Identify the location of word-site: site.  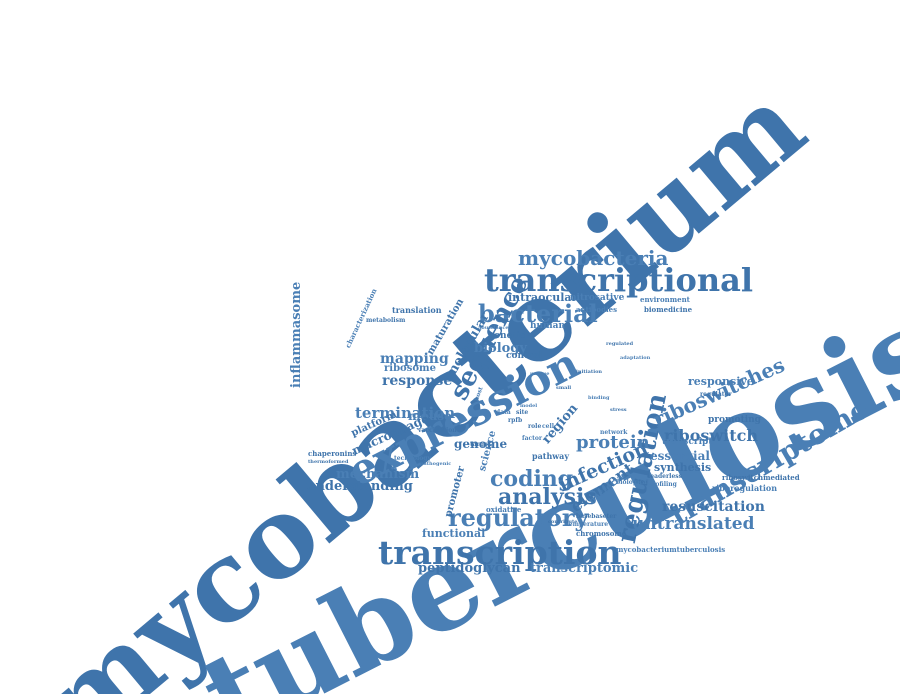
(522, 412).